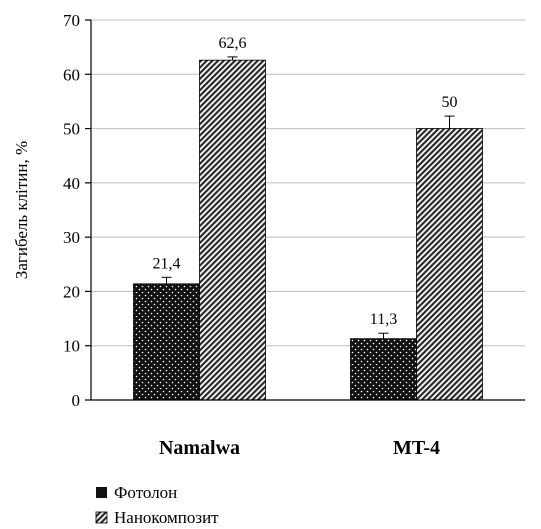  I want to click on y-tick-label: 70, so click(71, 20).